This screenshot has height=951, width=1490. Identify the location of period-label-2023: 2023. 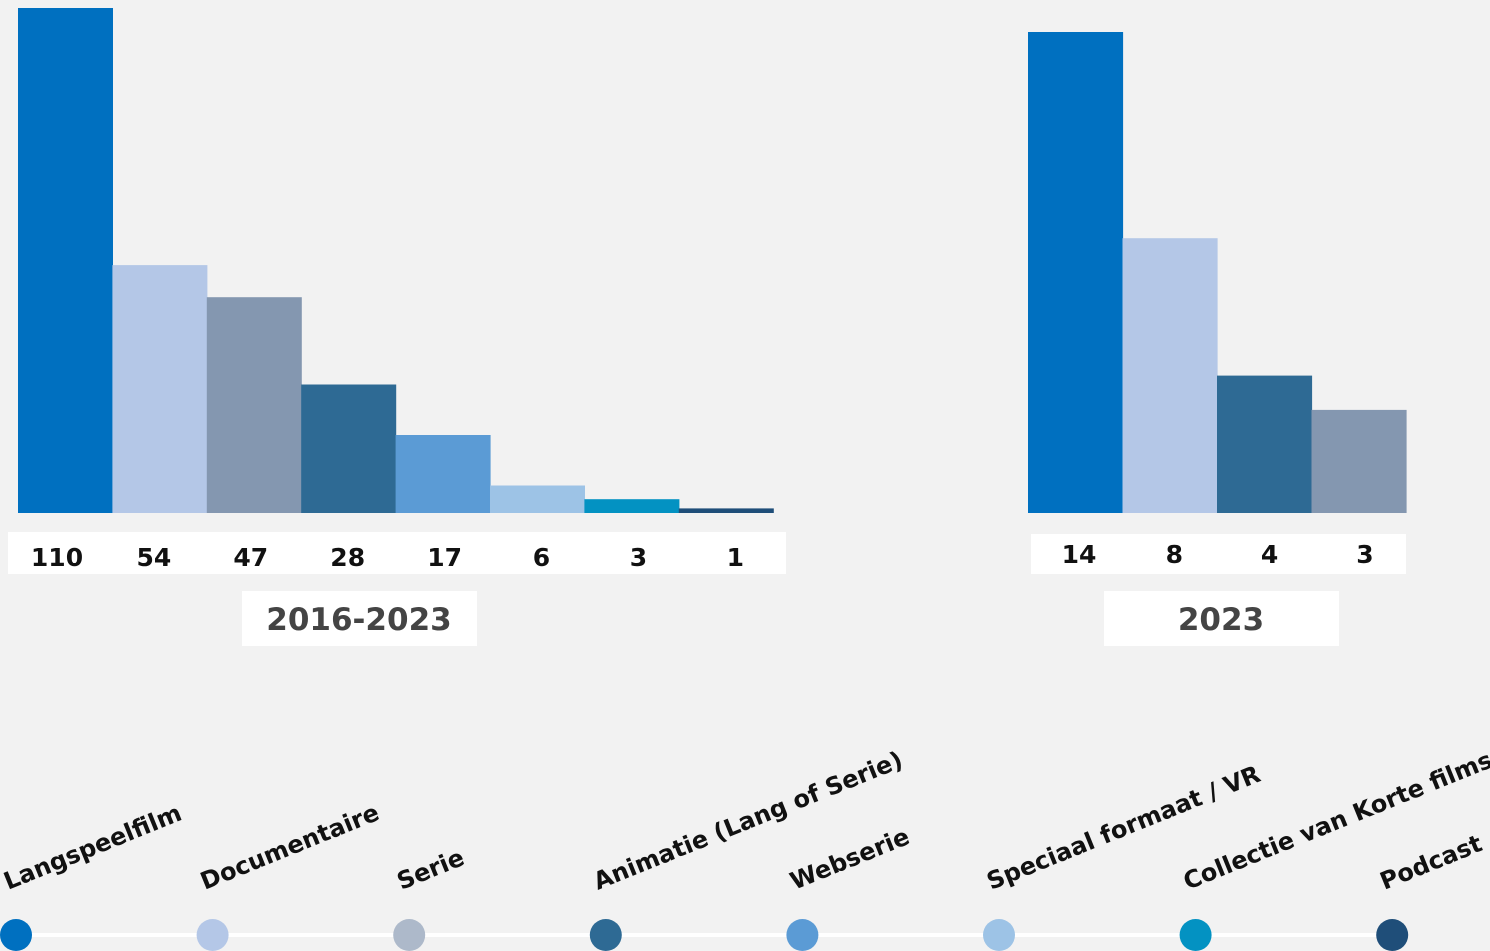
(1221, 620).